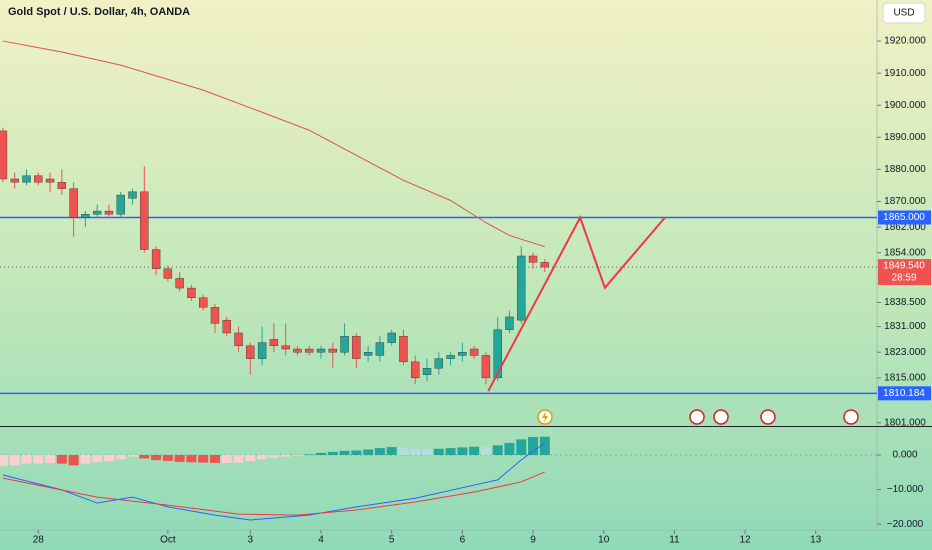 This screenshot has width=932, height=550. What do you see at coordinates (905, 137) in the screenshot?
I see `y-tick-label: 1890.000` at bounding box center [905, 137].